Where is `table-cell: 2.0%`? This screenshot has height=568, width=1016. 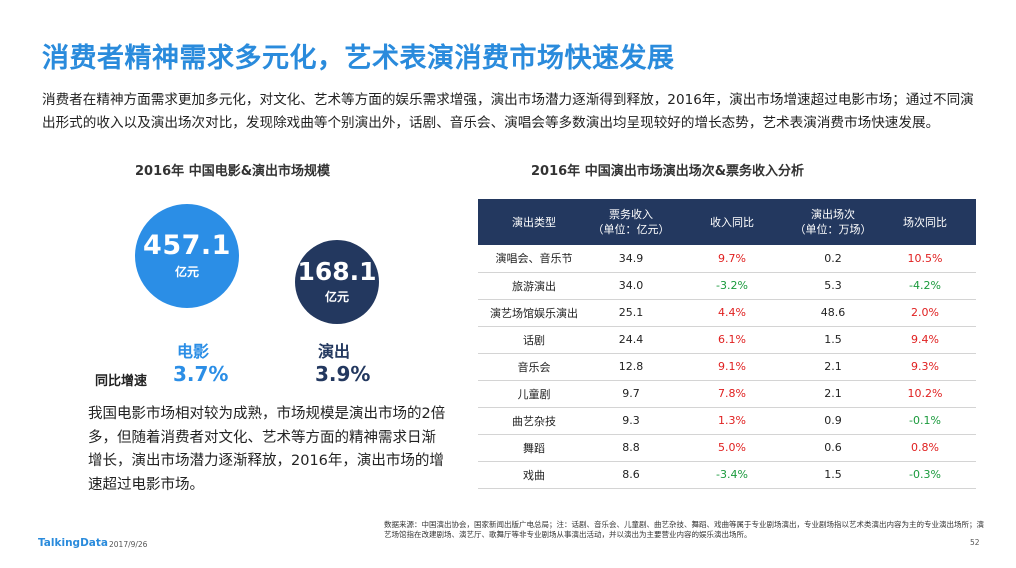
table-cell: 2.0% is located at coordinates (925, 313).